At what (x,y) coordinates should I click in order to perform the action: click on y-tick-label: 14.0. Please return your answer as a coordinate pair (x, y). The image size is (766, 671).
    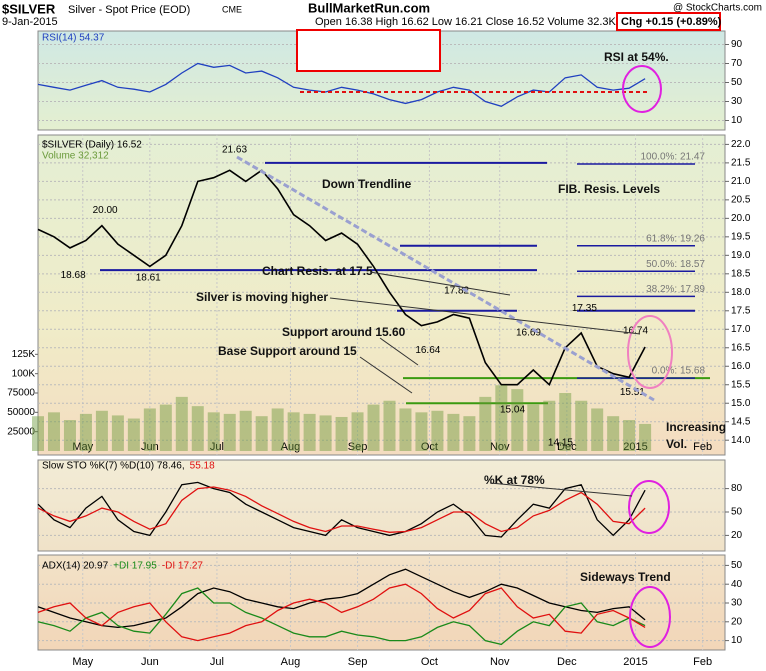
    Looking at the image, I should click on (741, 440).